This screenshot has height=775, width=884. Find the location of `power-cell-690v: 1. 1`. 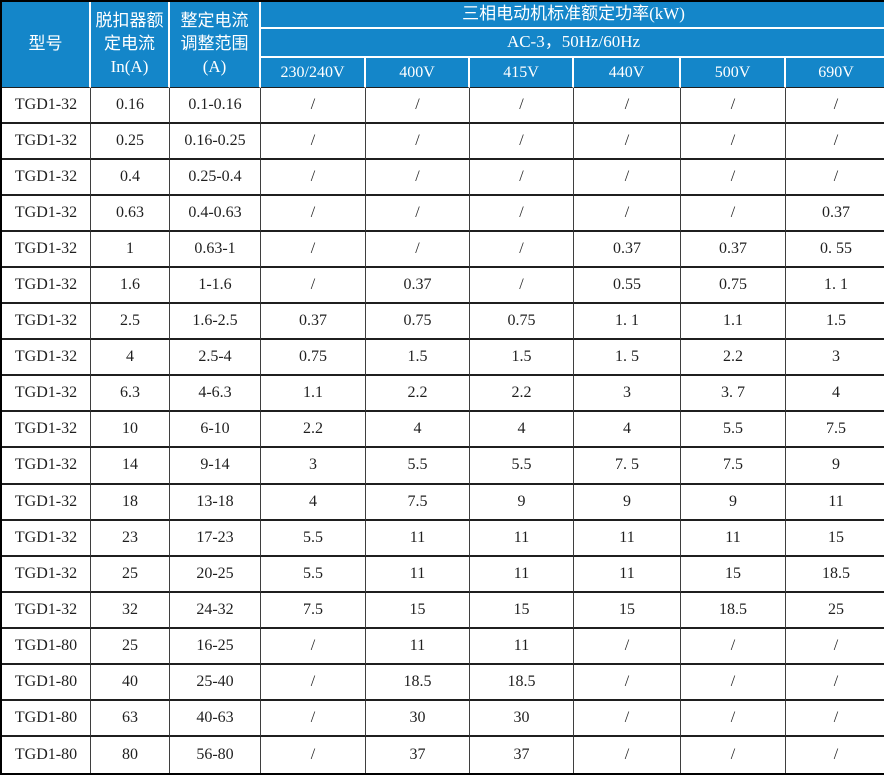

power-cell-690v: 1. 1 is located at coordinates (835, 286).